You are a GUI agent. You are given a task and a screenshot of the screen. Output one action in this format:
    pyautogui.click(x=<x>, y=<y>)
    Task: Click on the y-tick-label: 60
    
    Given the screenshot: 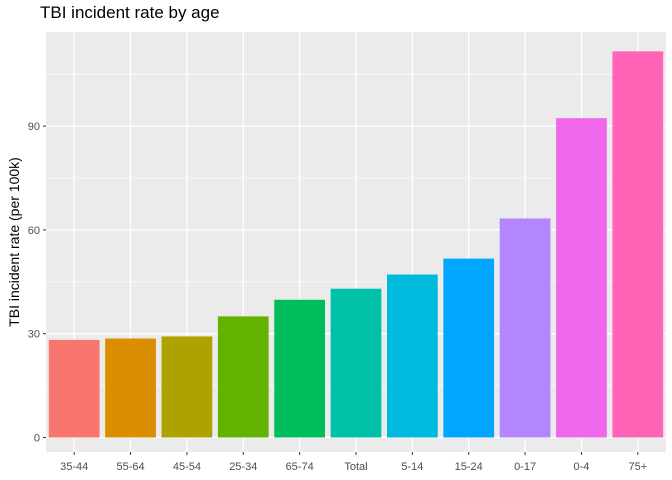 What is the action you would take?
    pyautogui.click(x=34, y=231)
    